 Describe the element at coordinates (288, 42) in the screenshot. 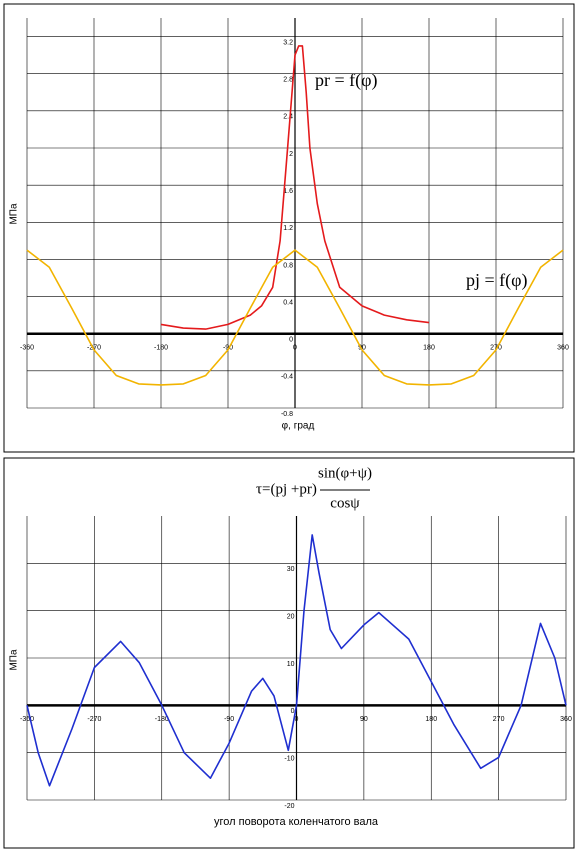

I see `y-tick-label: 3.2` at that location.